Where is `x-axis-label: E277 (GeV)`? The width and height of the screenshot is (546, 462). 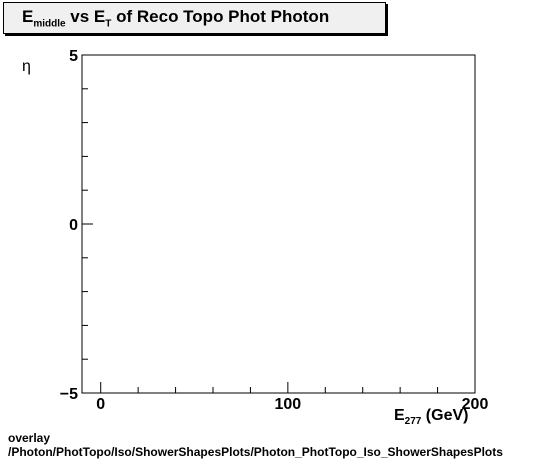
x-axis-label: E277 (GeV) is located at coordinates (431, 417).